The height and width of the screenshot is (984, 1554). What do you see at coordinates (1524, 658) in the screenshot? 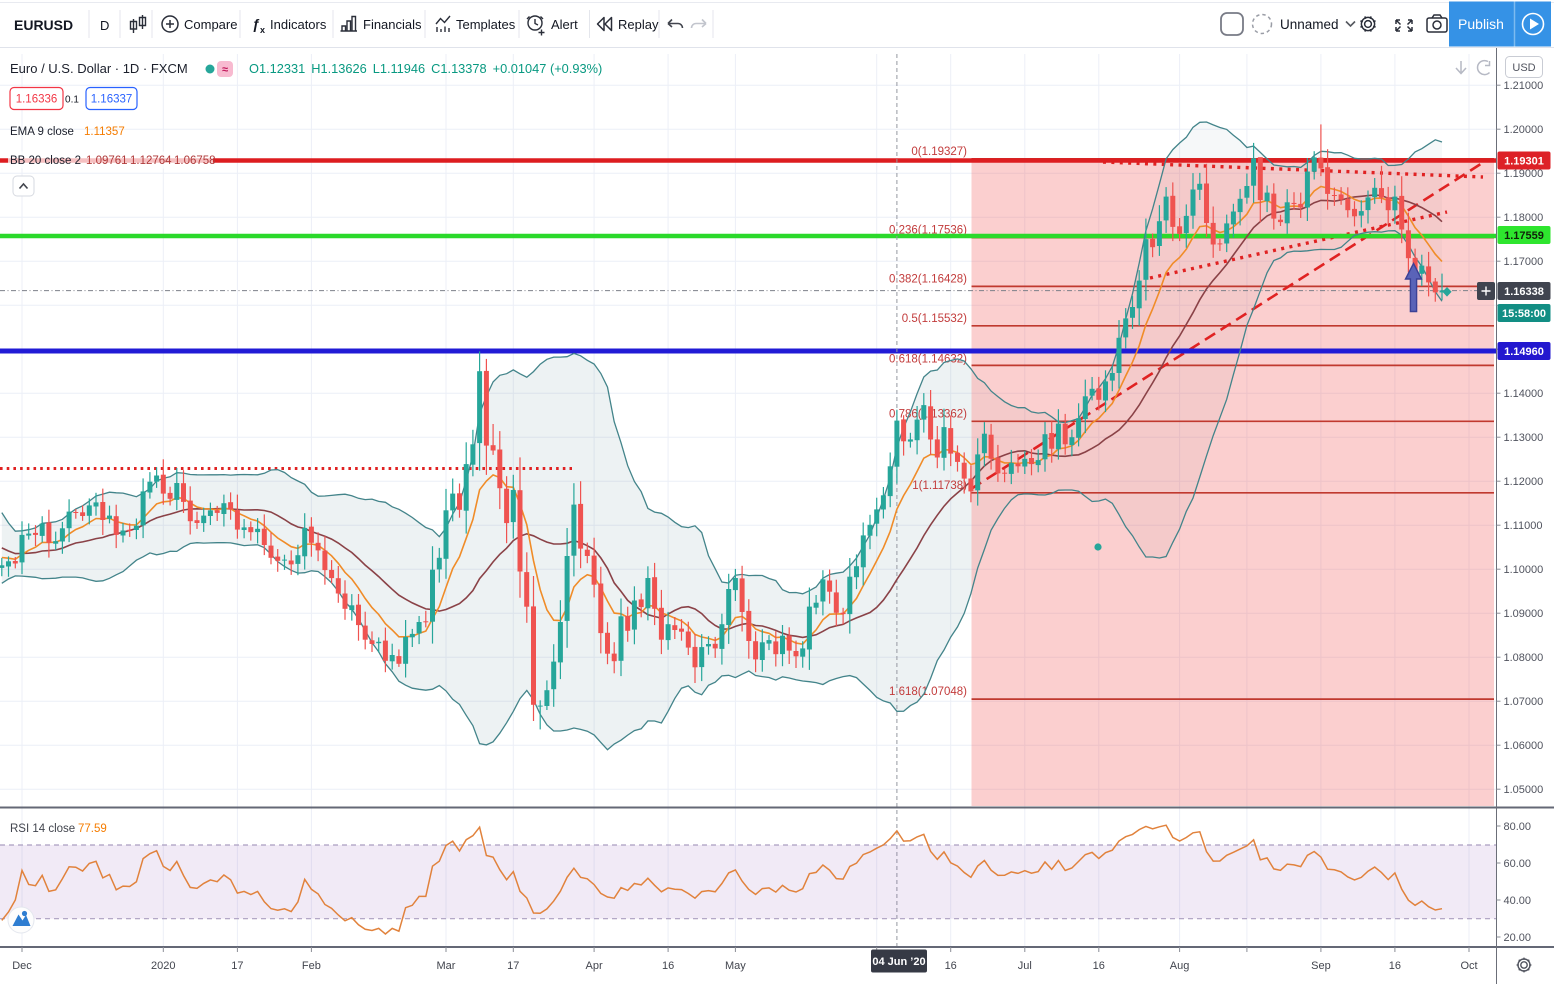
I see `svg-text: 1.08000` at bounding box center [1524, 658].